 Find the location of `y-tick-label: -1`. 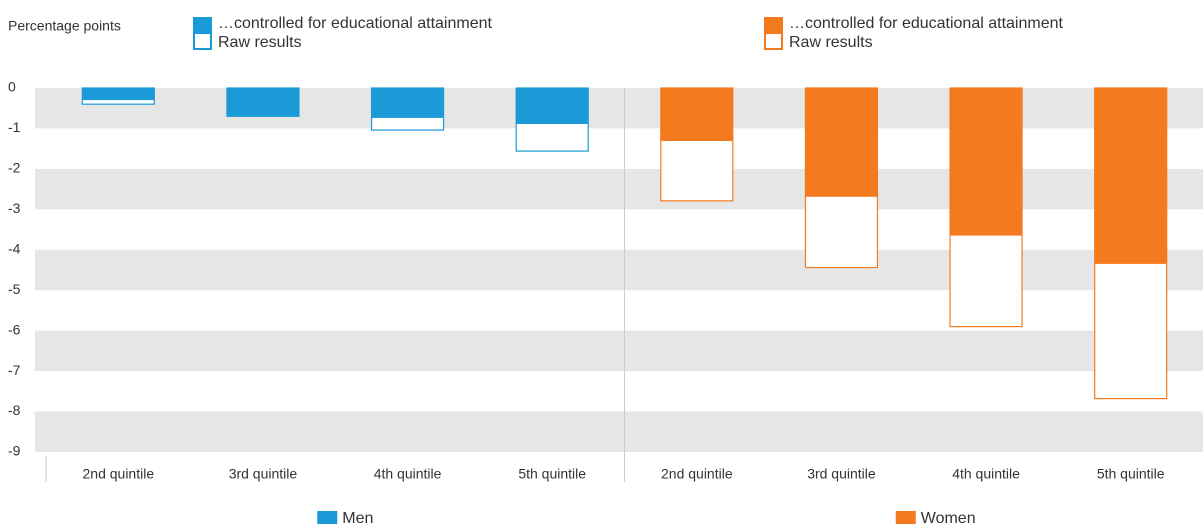

y-tick-label: -1 is located at coordinates (14, 127).